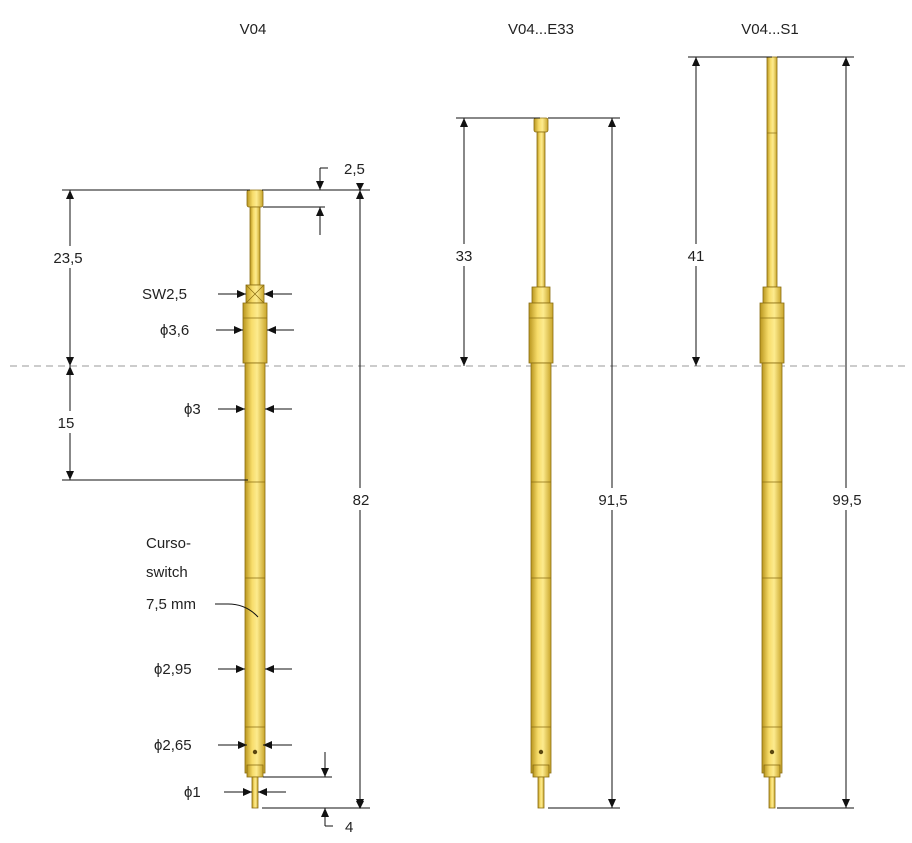 The height and width of the screenshot is (843, 912). I want to click on length-v04: 82, so click(361, 500).